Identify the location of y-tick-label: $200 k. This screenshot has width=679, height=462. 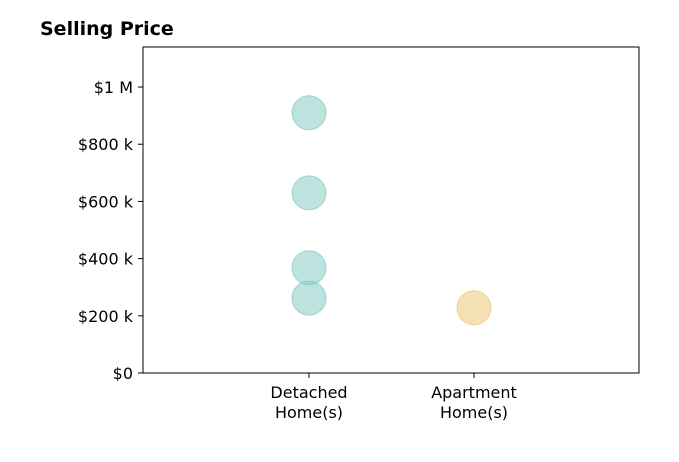
(106, 316).